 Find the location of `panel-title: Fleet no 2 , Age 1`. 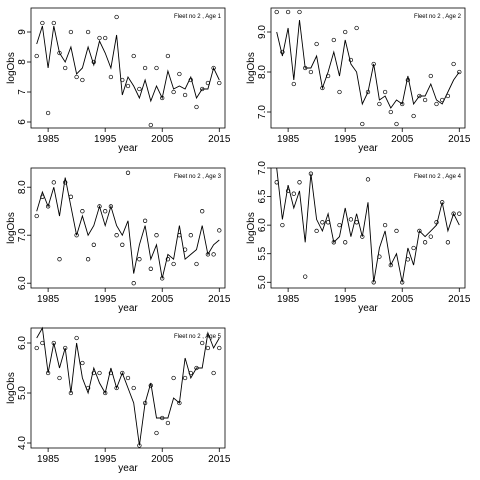

panel-title: Fleet no 2 , Age 1 is located at coordinates (198, 17).